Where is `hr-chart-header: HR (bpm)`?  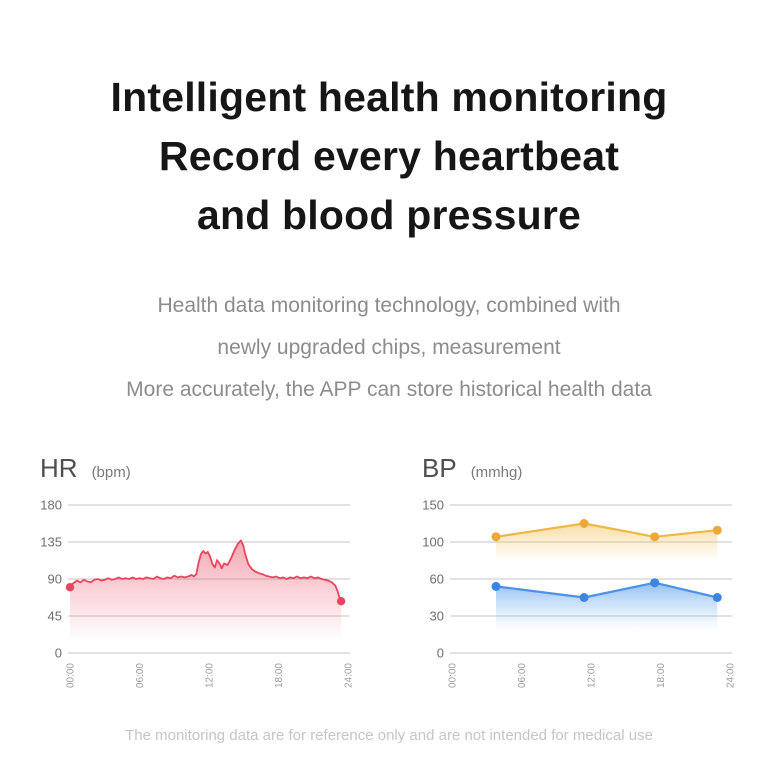
hr-chart-header: HR (bpm) is located at coordinates (199, 469).